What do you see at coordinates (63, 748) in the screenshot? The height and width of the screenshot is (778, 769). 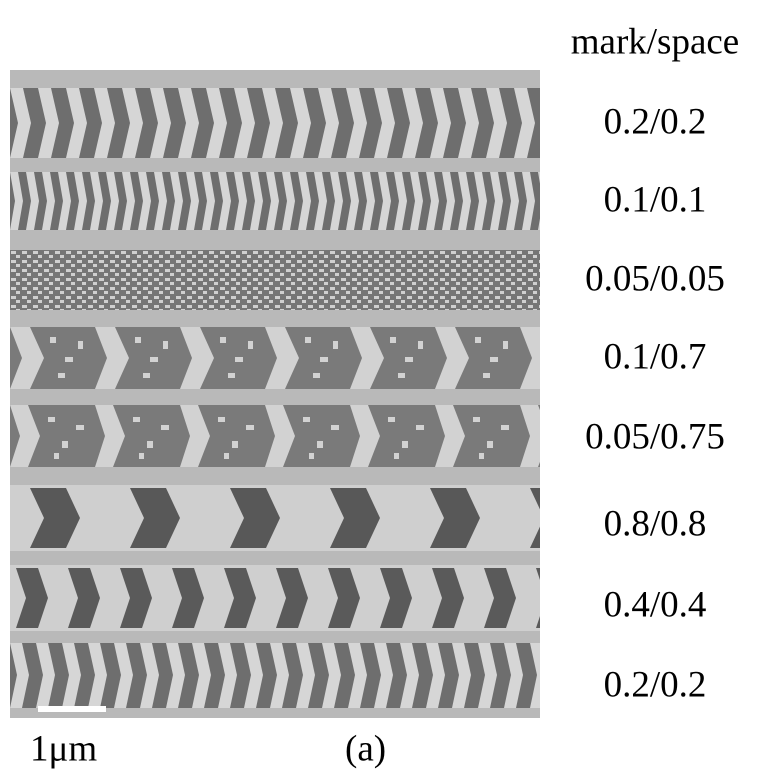 I see `scale-label: 1μm` at bounding box center [63, 748].